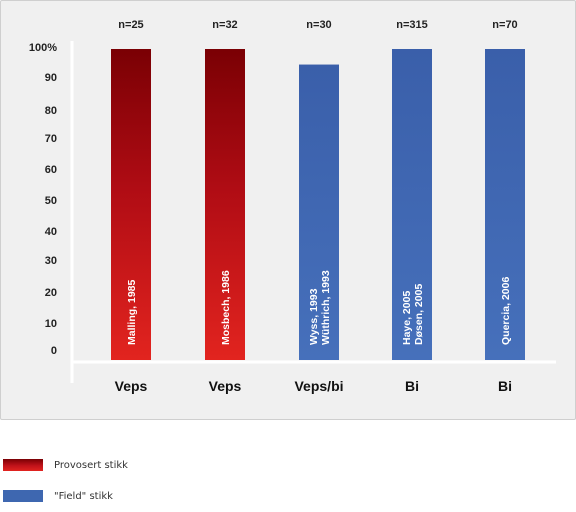  Describe the element at coordinates (326, 307) in the screenshot. I see `bar-reference-label: Wüthrich, 1993` at that location.